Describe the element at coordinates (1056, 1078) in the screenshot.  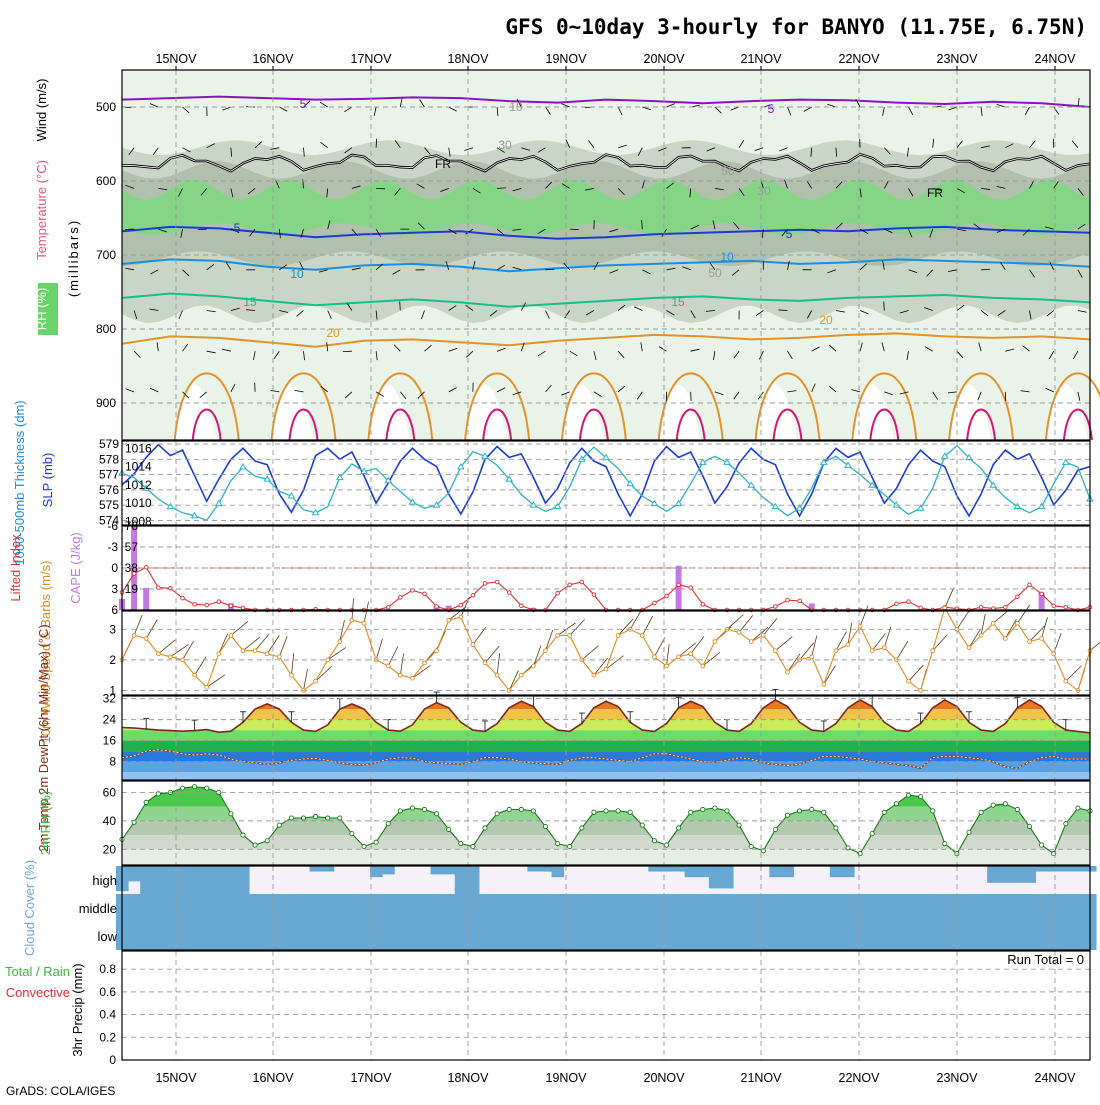
I see `date-label-bottom: 24NOV` at that location.